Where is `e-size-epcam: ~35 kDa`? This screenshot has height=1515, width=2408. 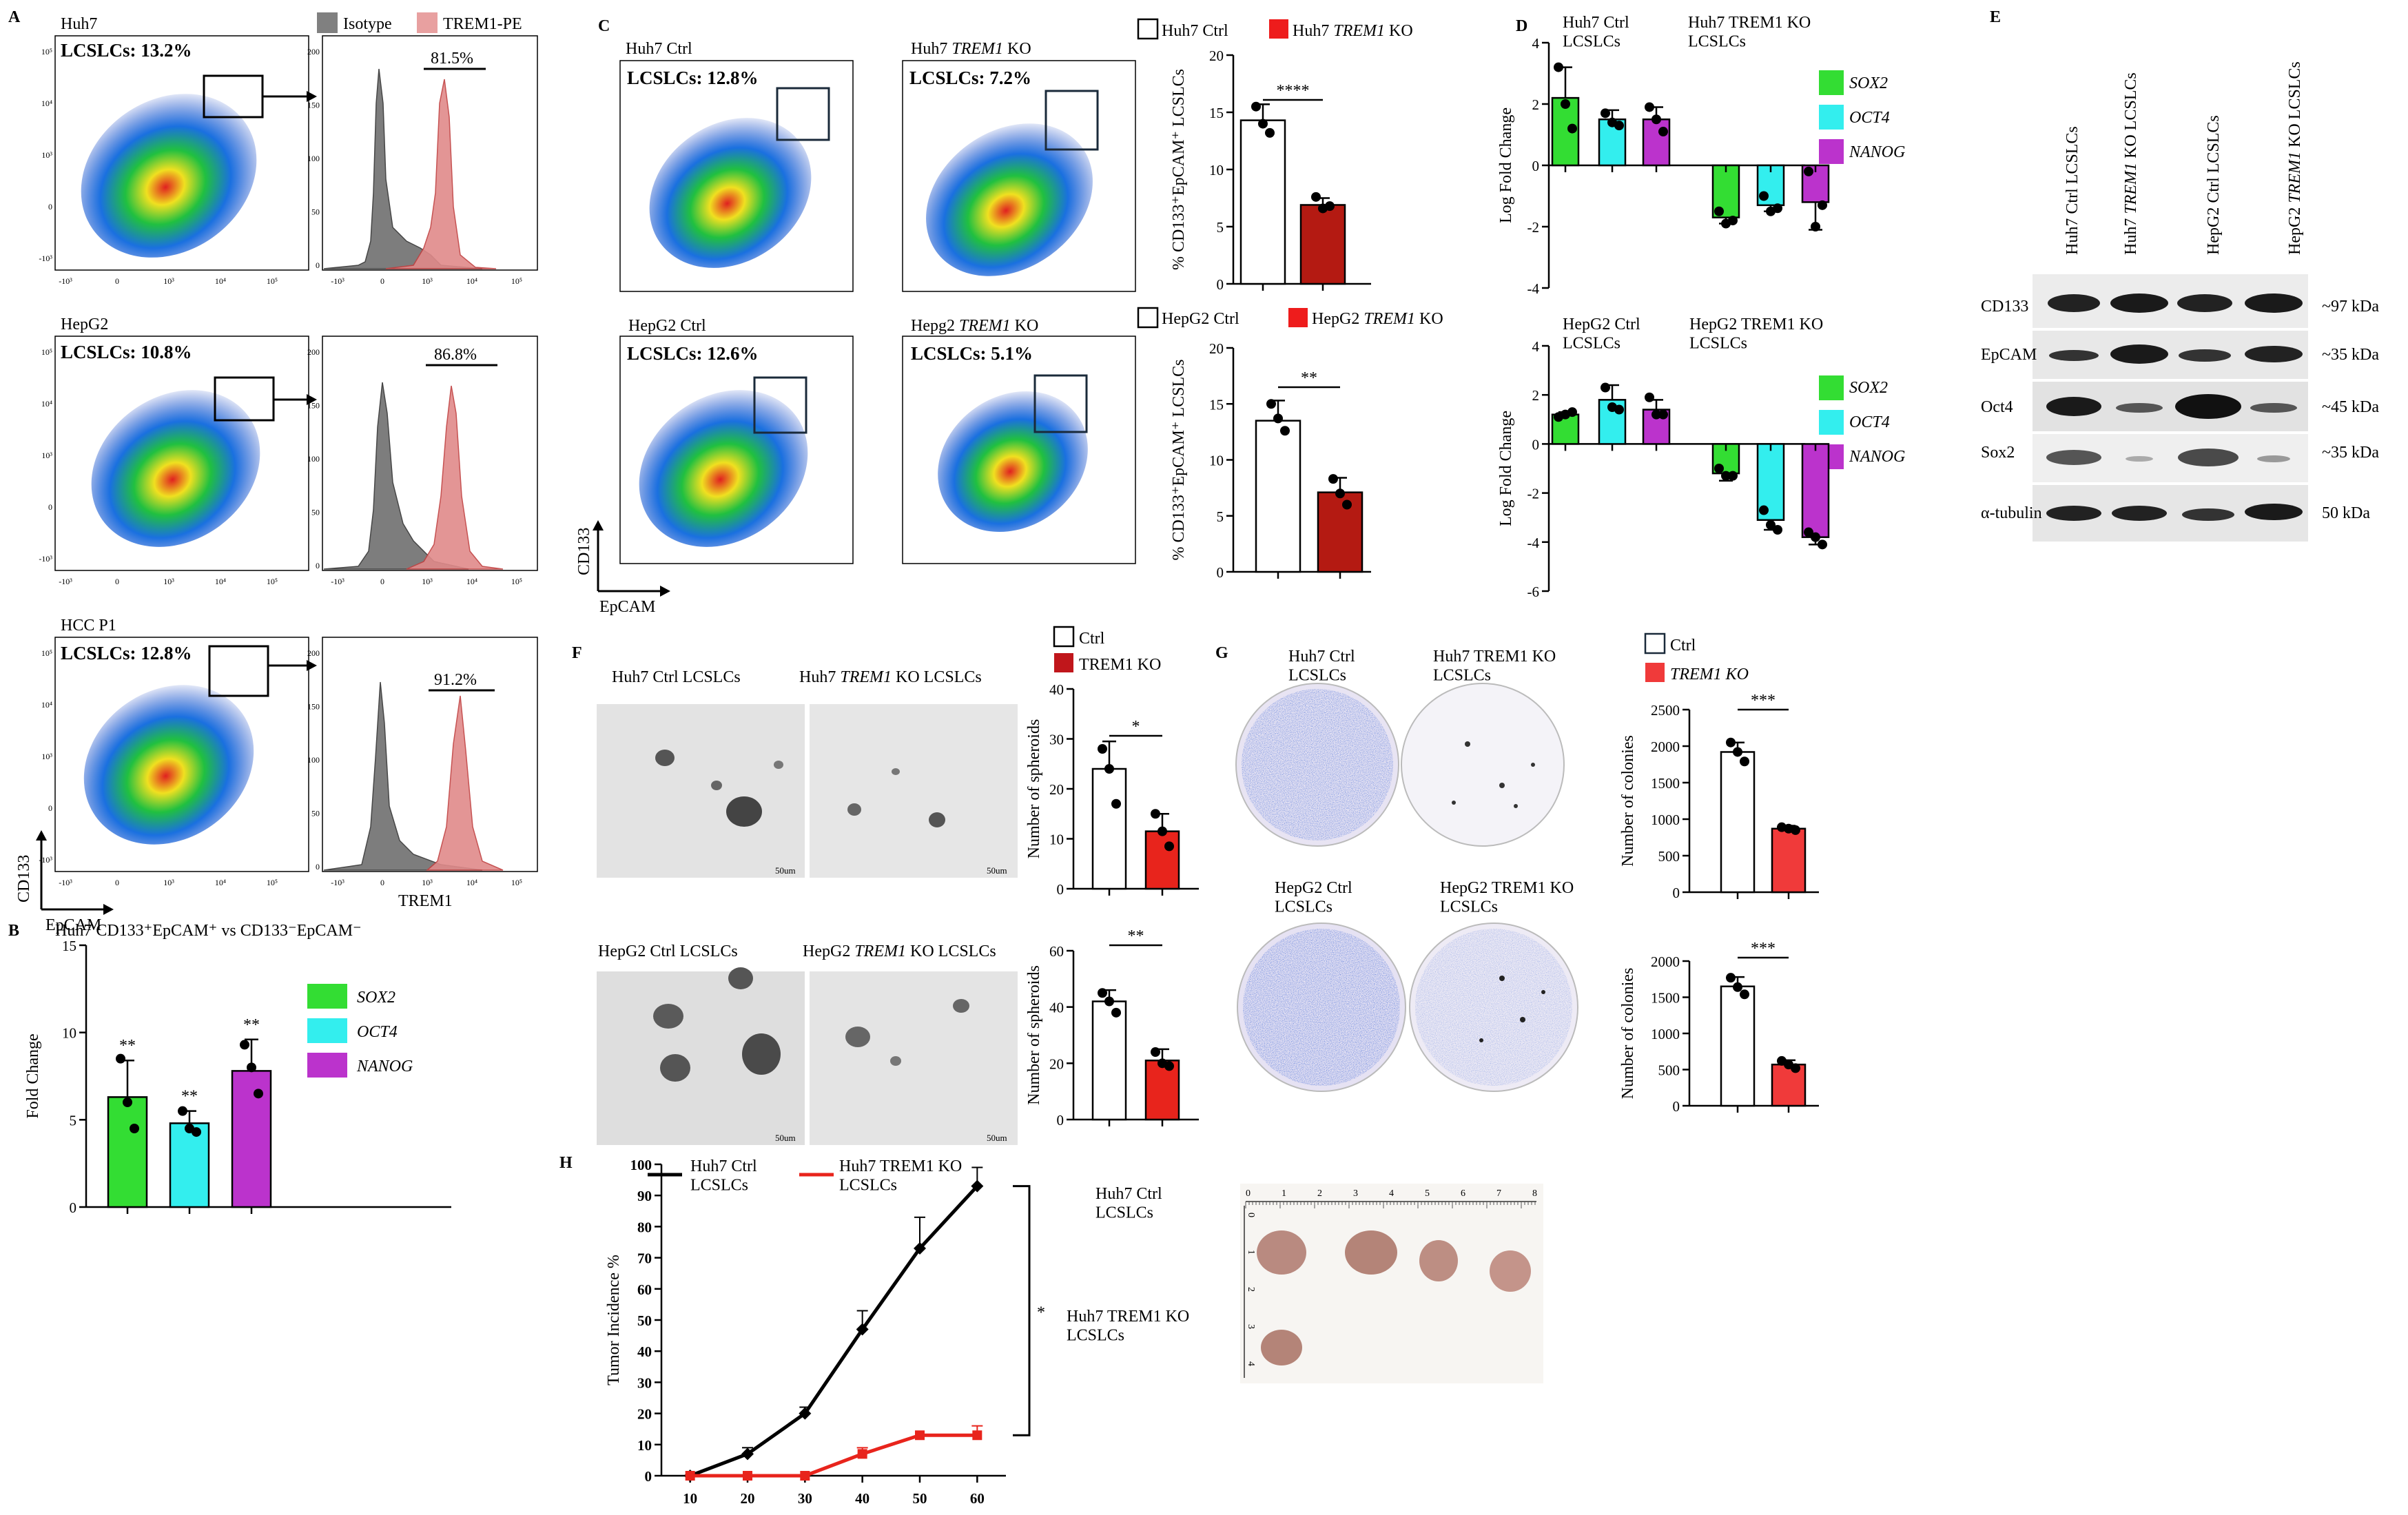
e-size-epcam: ~35 kDa is located at coordinates (2350, 355).